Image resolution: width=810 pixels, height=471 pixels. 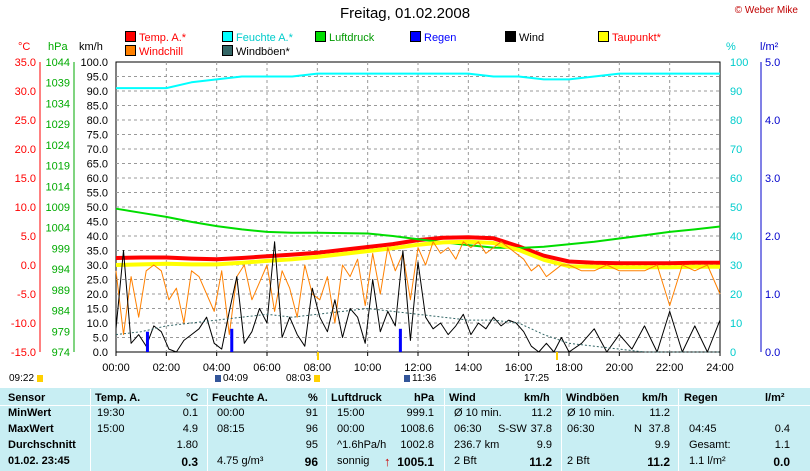 What do you see at coordinates (58, 63) in the screenshot?
I see `pressure-tick-label: 1044` at bounding box center [58, 63].